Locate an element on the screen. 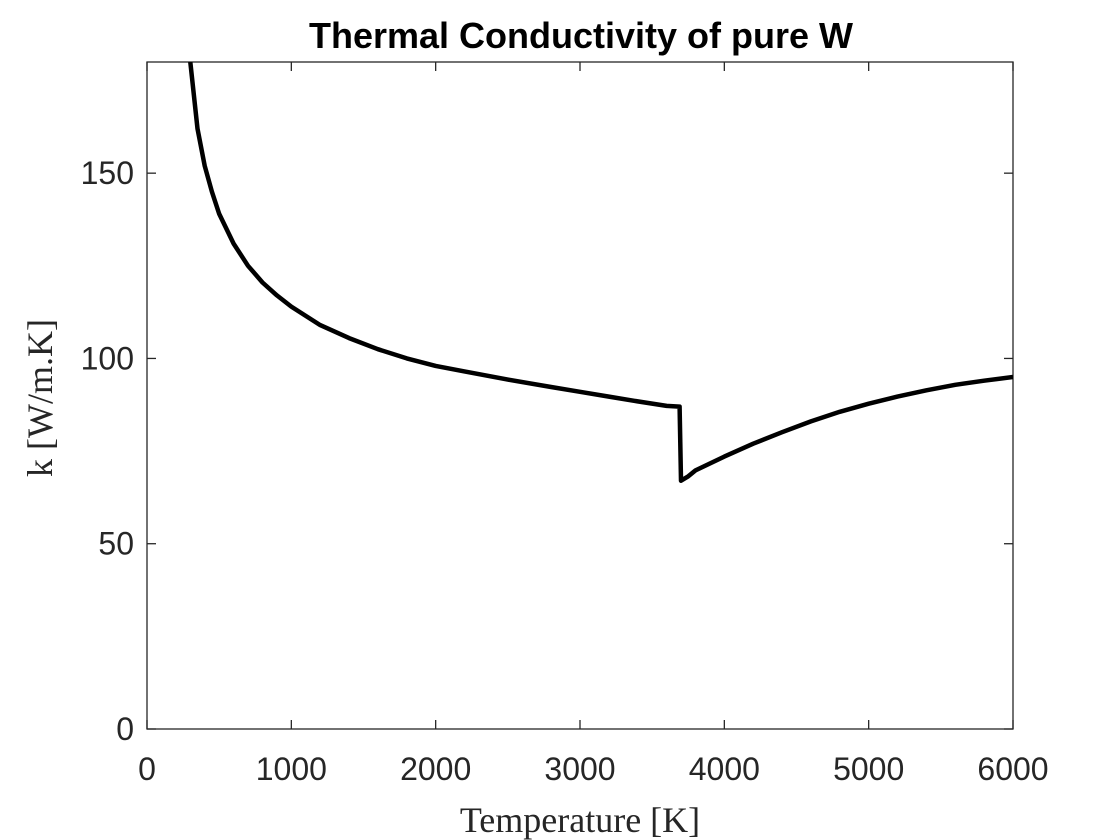 The height and width of the screenshot is (840, 1120). x-tick-label: 2000 is located at coordinates (435, 769).